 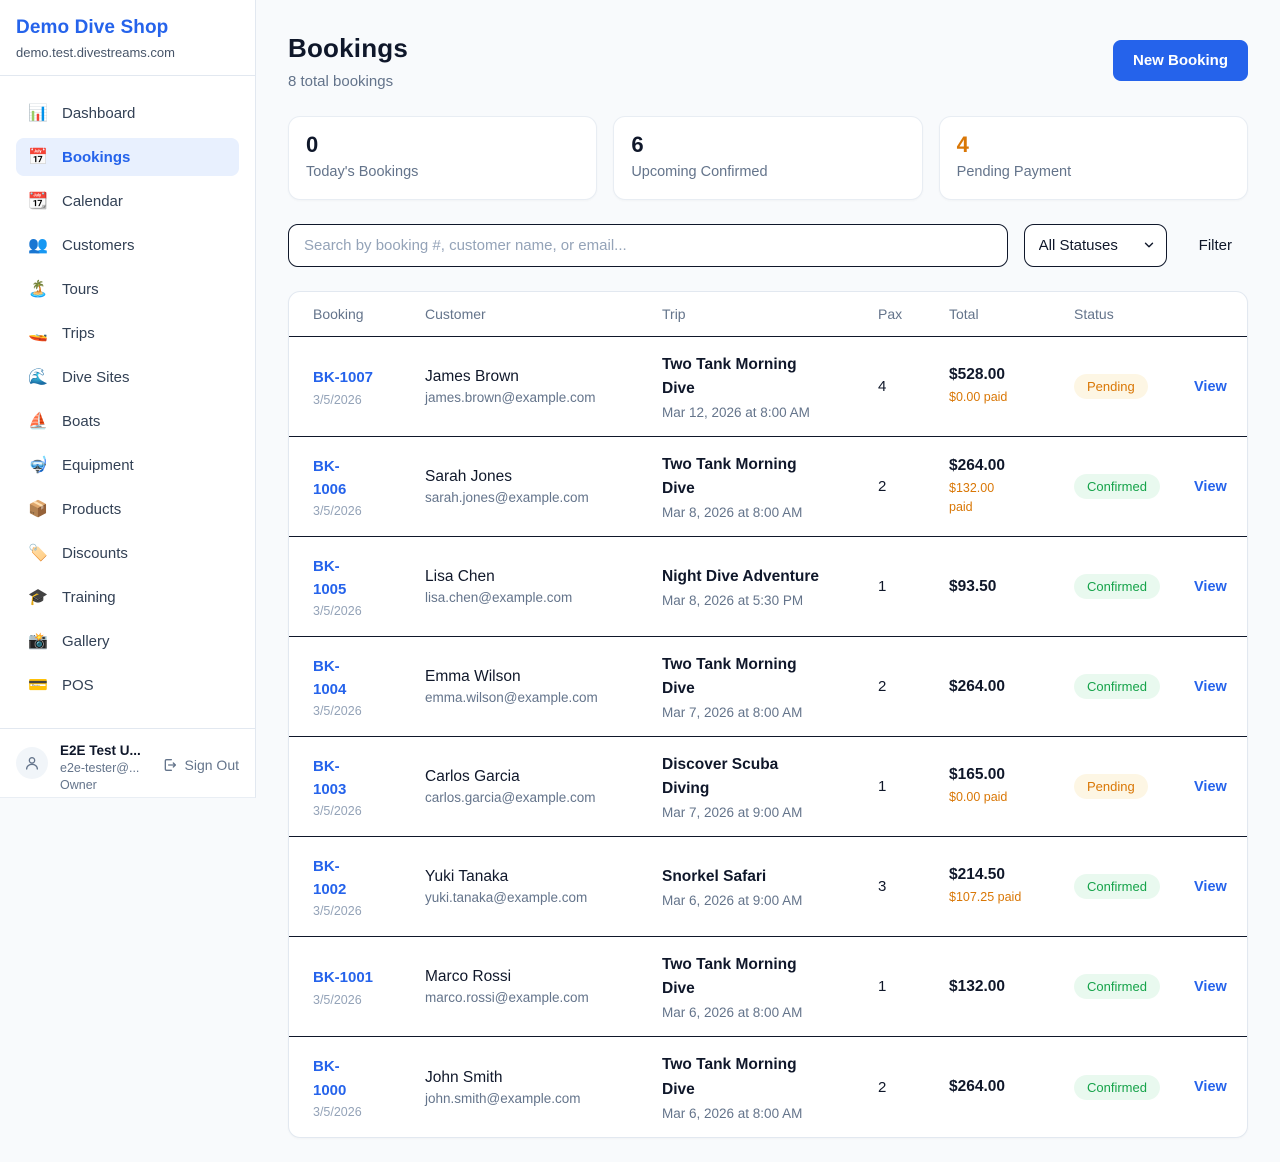 What do you see at coordinates (61, 333) in the screenshot?
I see `sidebar-item-trips: 🚤 Trips` at bounding box center [61, 333].